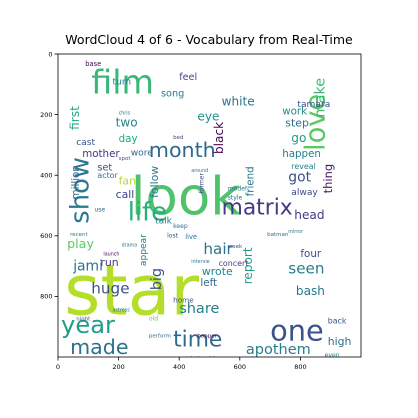  Describe the element at coordinates (295, 232) in the screenshot. I see `word-mirror: mirror` at that location.